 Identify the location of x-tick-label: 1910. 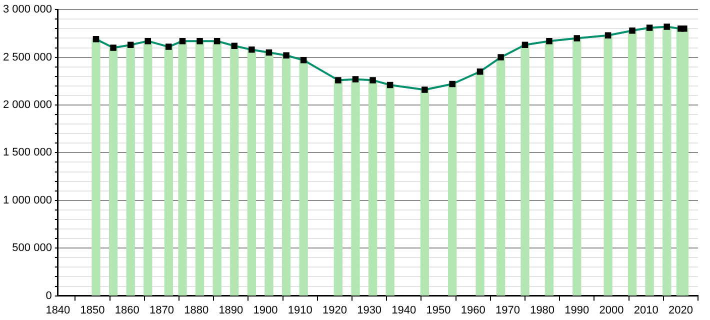
(300, 310).